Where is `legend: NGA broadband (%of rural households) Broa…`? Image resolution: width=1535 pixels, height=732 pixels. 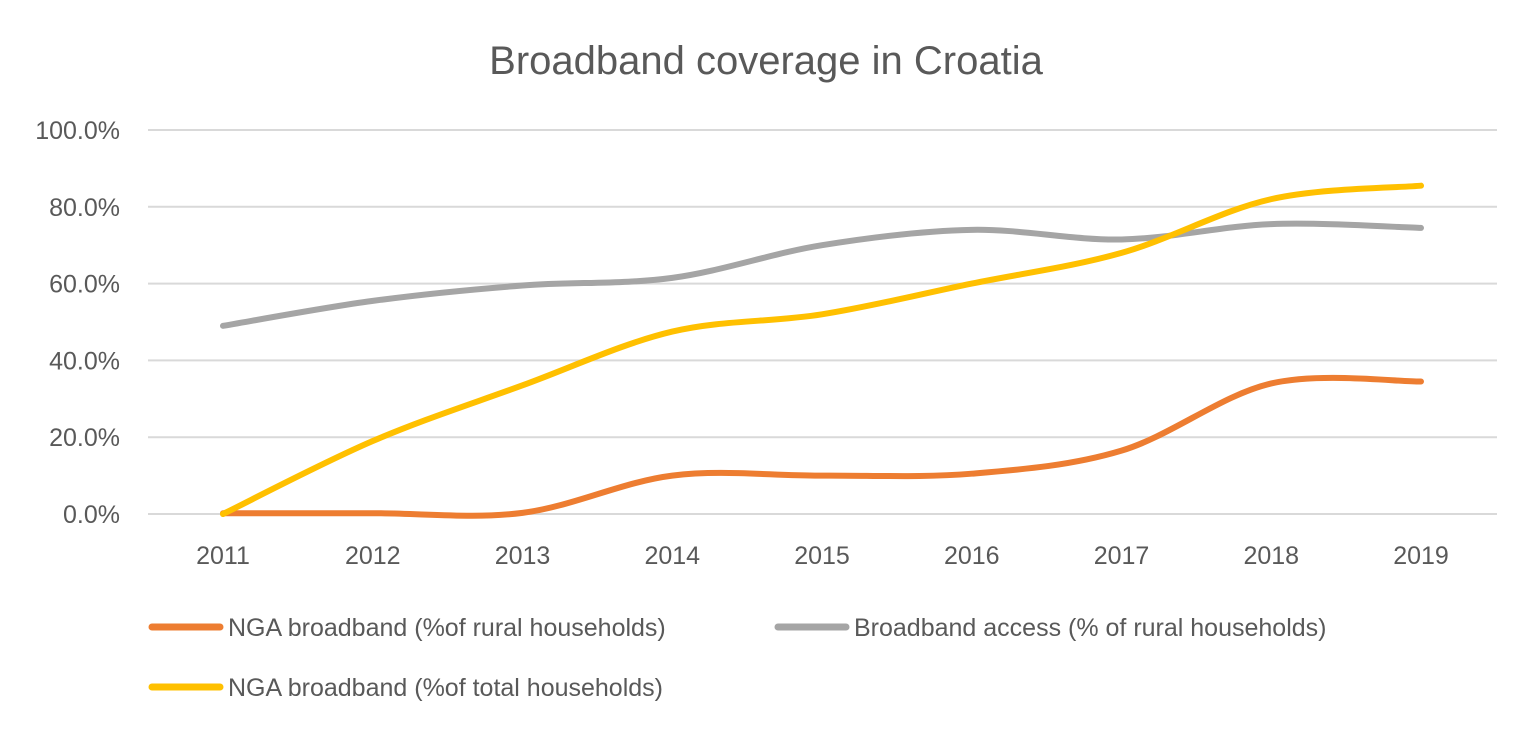 legend: NGA broadband (%of rural households) Broa… is located at coordinates (737, 658).